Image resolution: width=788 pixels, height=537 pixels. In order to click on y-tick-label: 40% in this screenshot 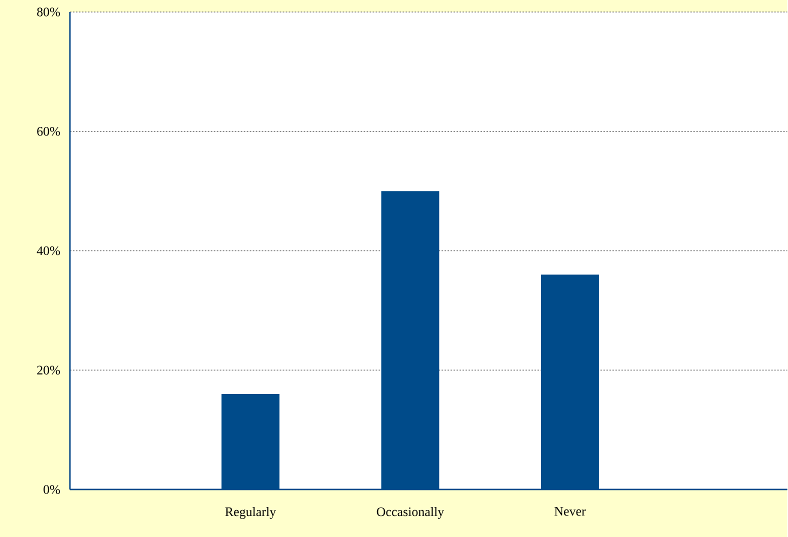, I will do `click(48, 250)`.